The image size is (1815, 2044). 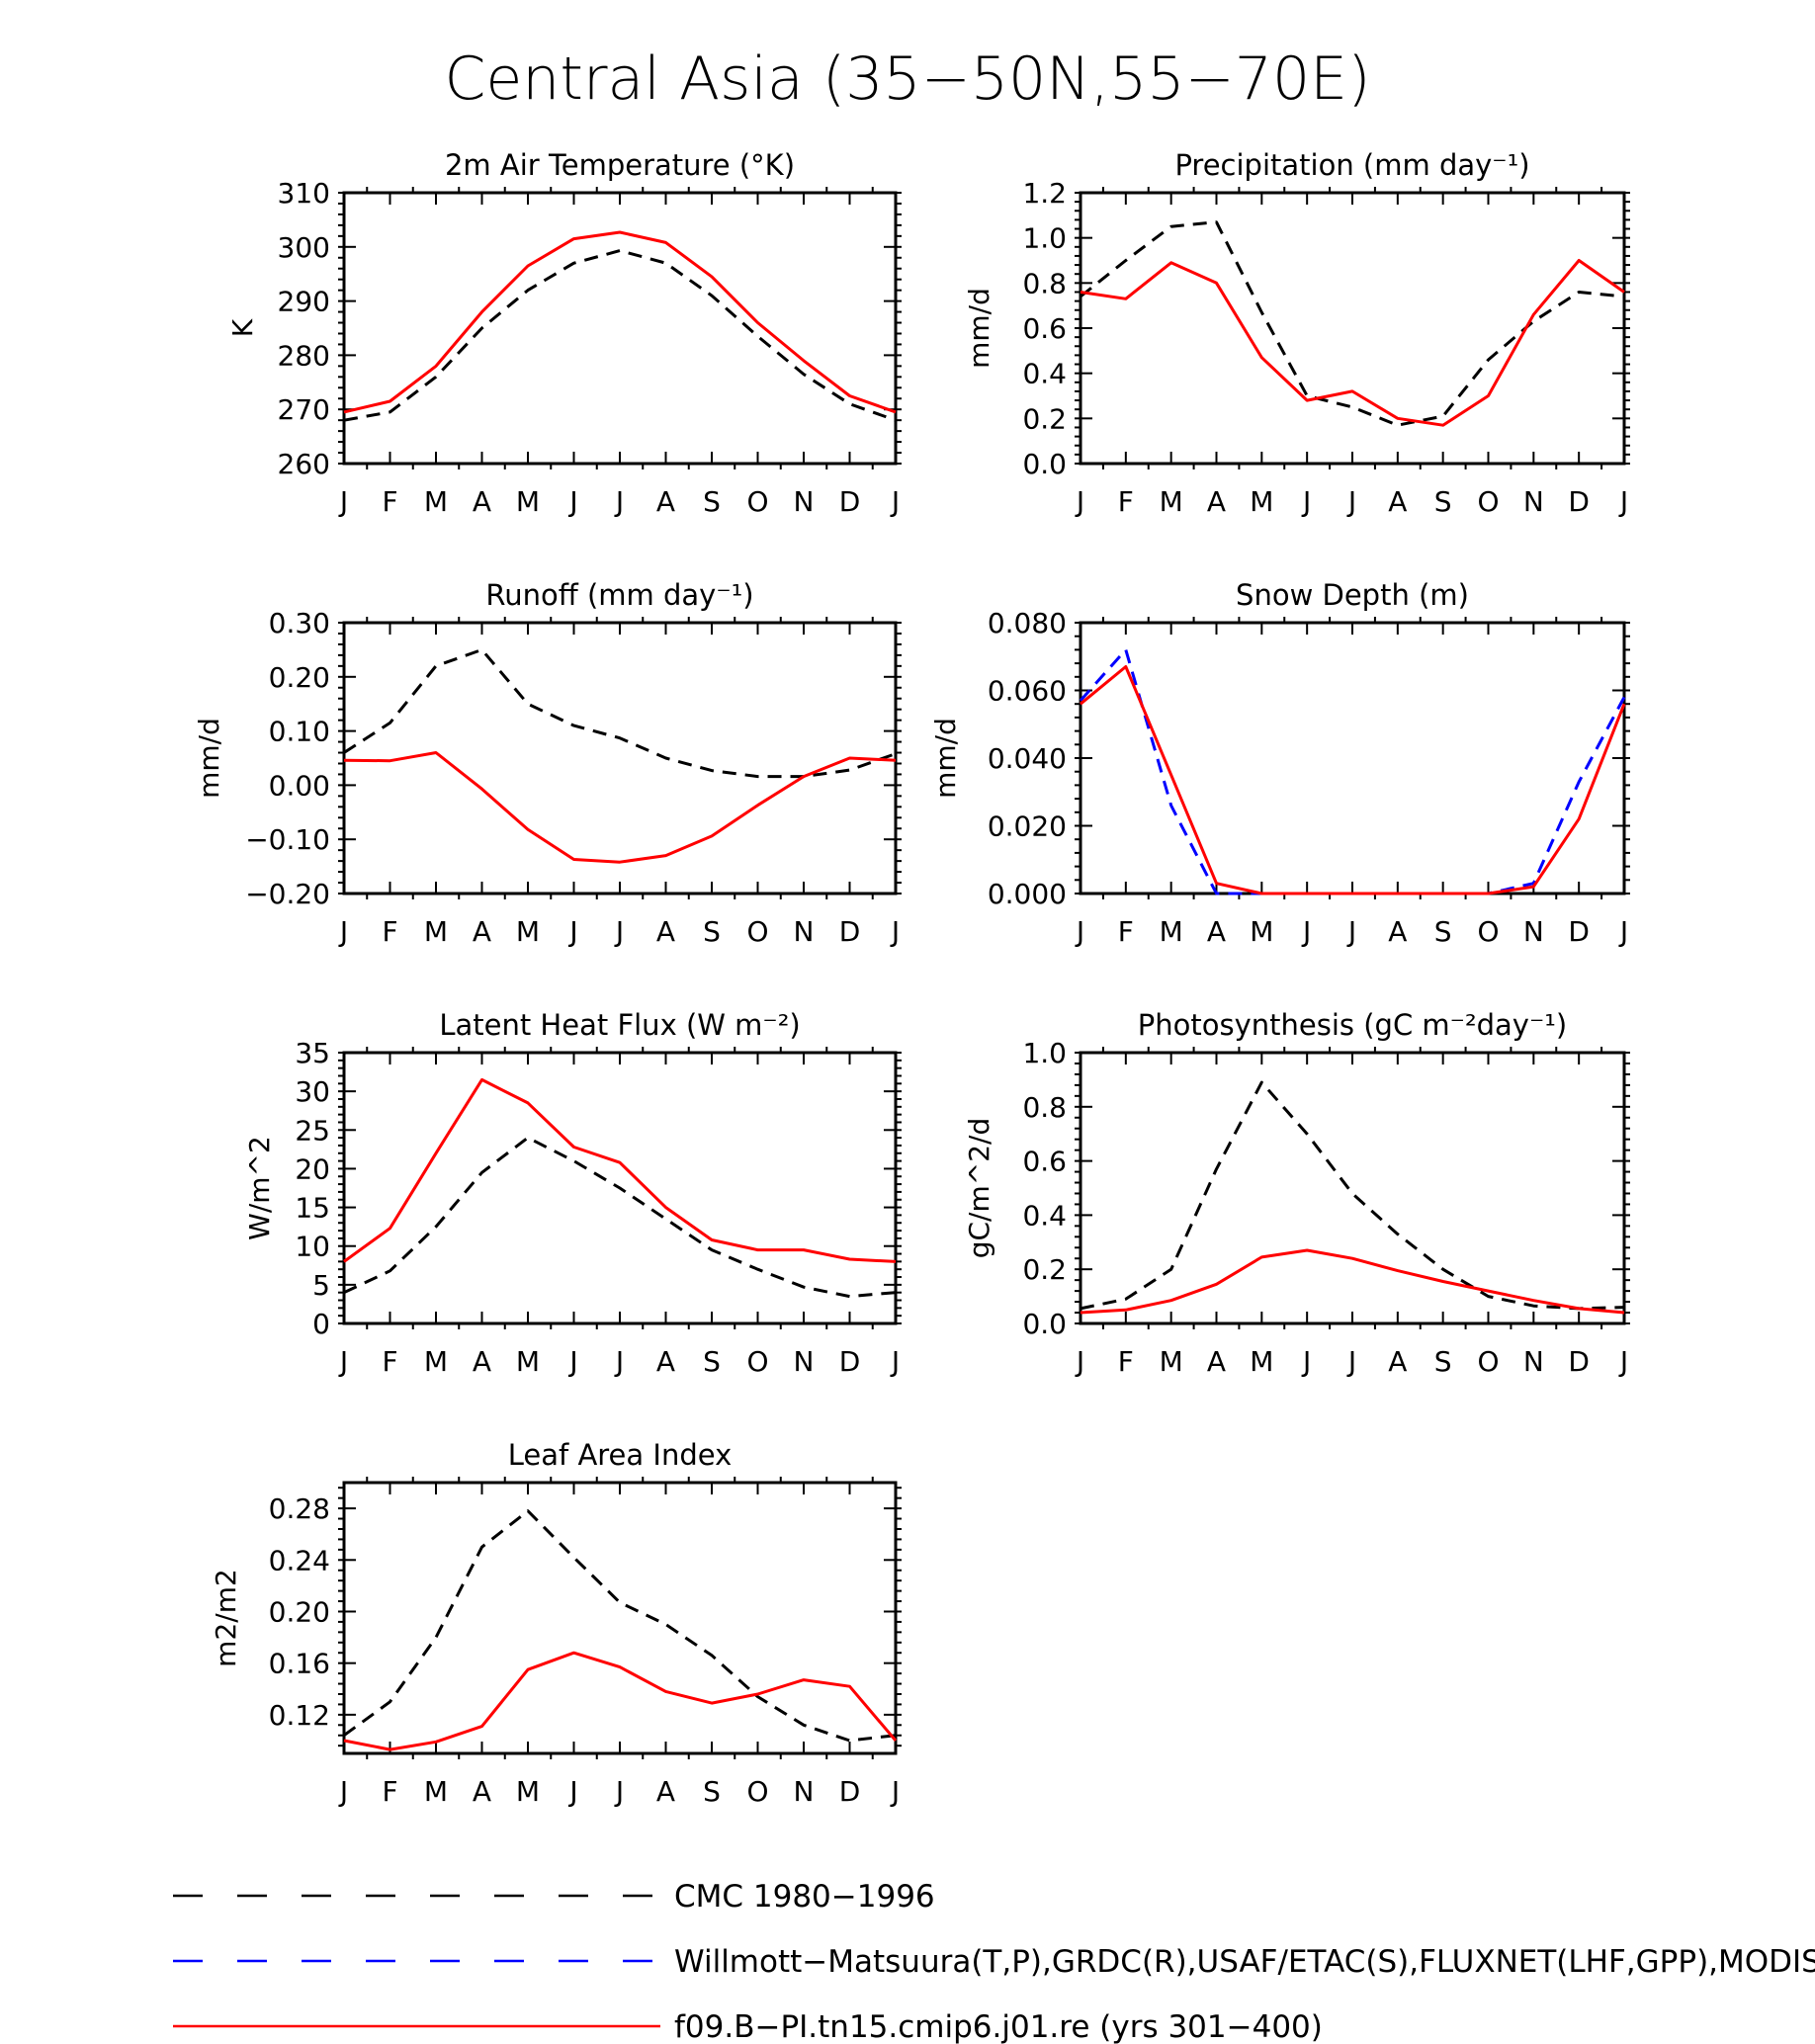 I want to click on y-tick-label: 35, so click(x=313, y=1053).